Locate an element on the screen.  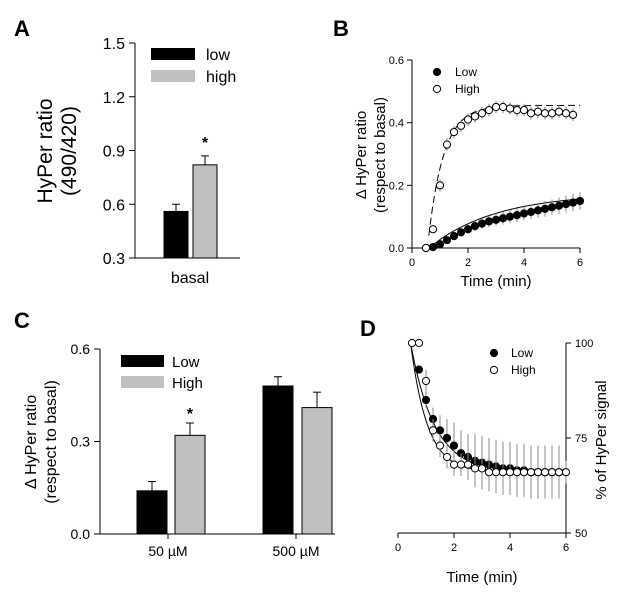
panel-b-legend-label-High: High is located at coordinates (467, 89).